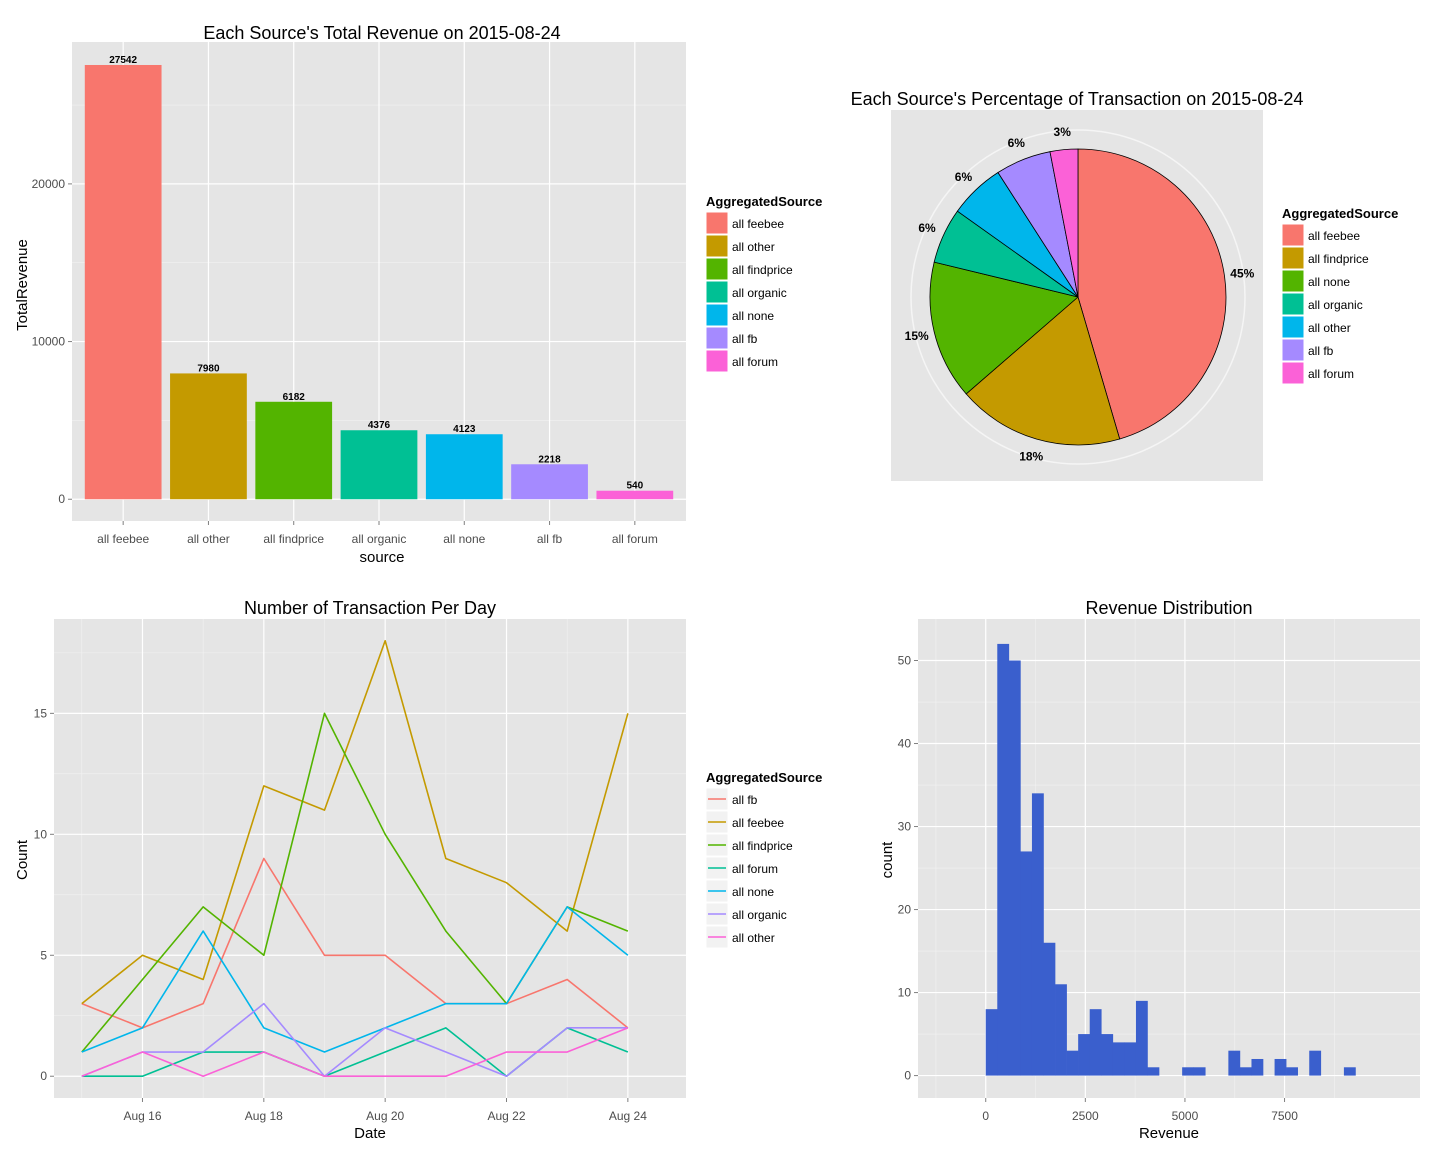 The image size is (1440, 1152). I want to click on line-legend-entry: all findprice, so click(762, 846).